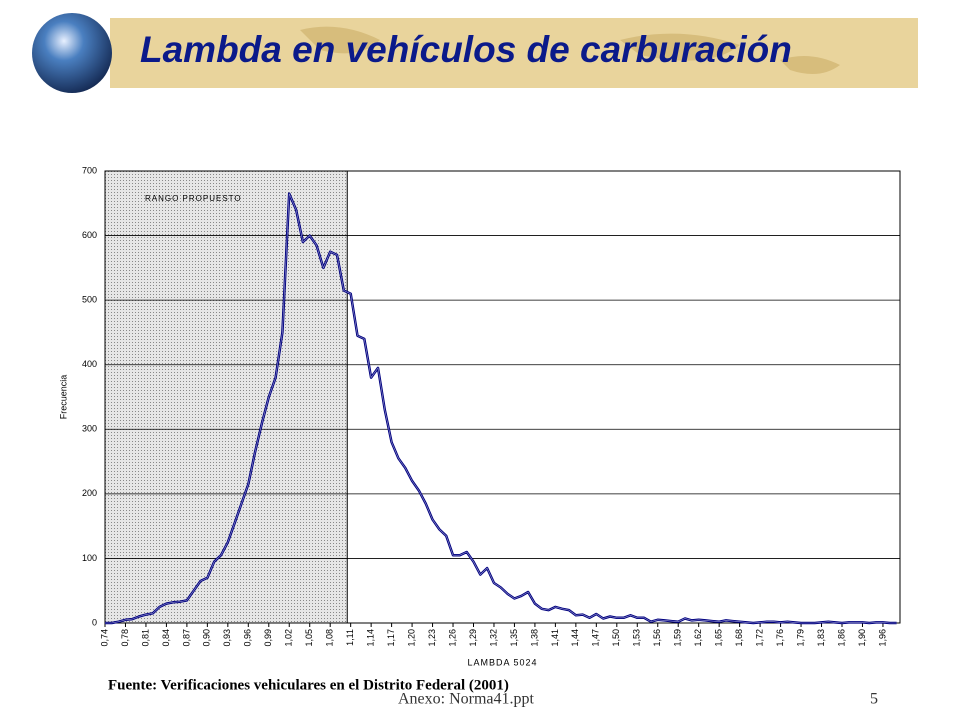 The height and width of the screenshot is (720, 960). Describe the element at coordinates (780, 638) in the screenshot. I see `x-tick-label: 1,76` at that location.